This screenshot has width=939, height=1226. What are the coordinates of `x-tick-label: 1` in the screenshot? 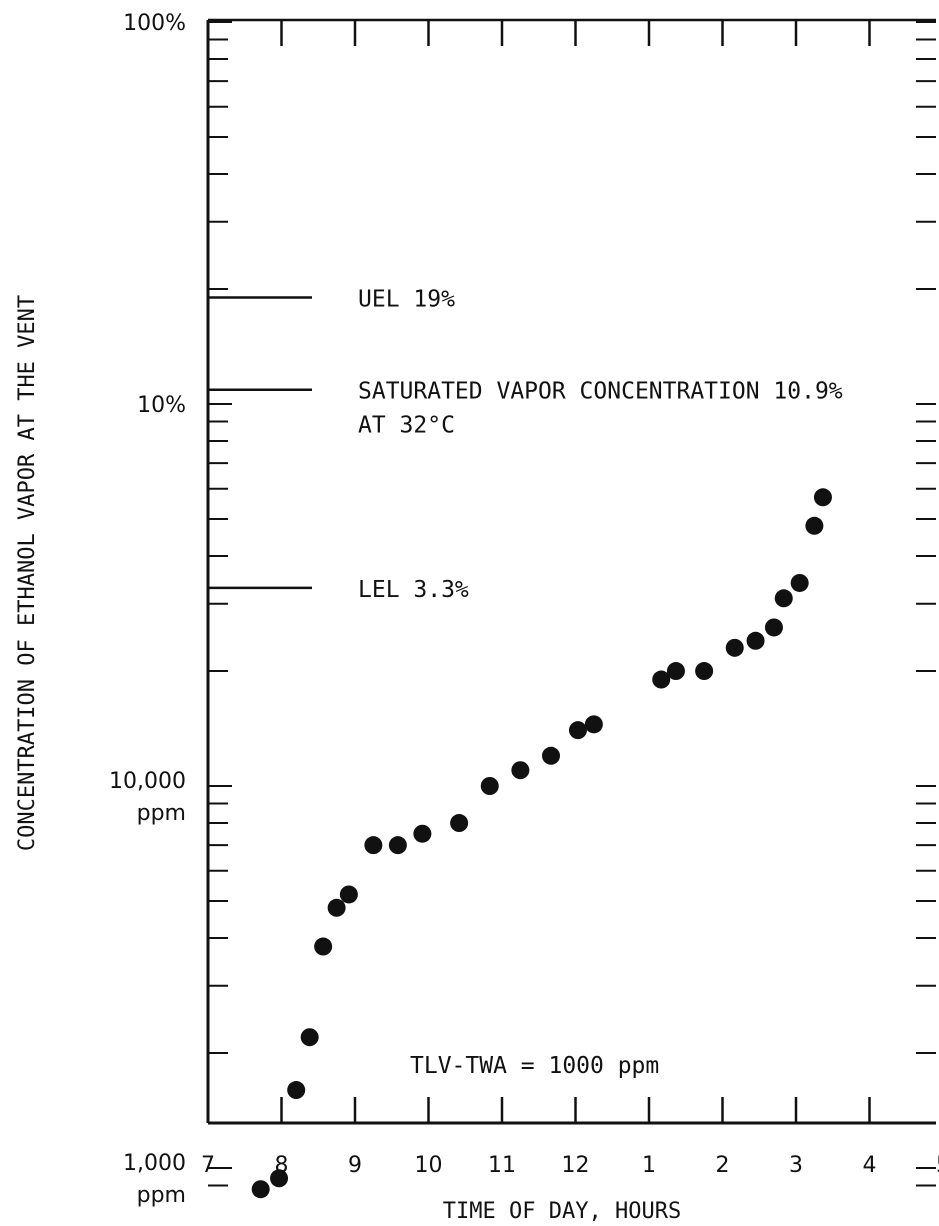 It's located at (649, 1165).